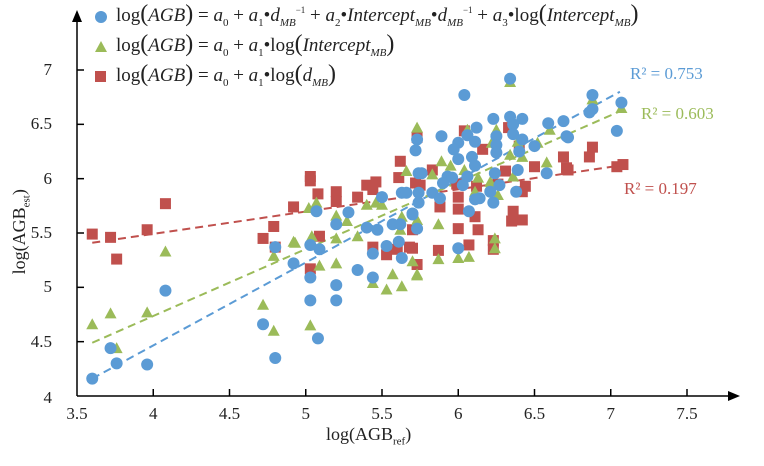 The width and height of the screenshot is (764, 466). I want to click on equation-term: =, so click(203, 15).